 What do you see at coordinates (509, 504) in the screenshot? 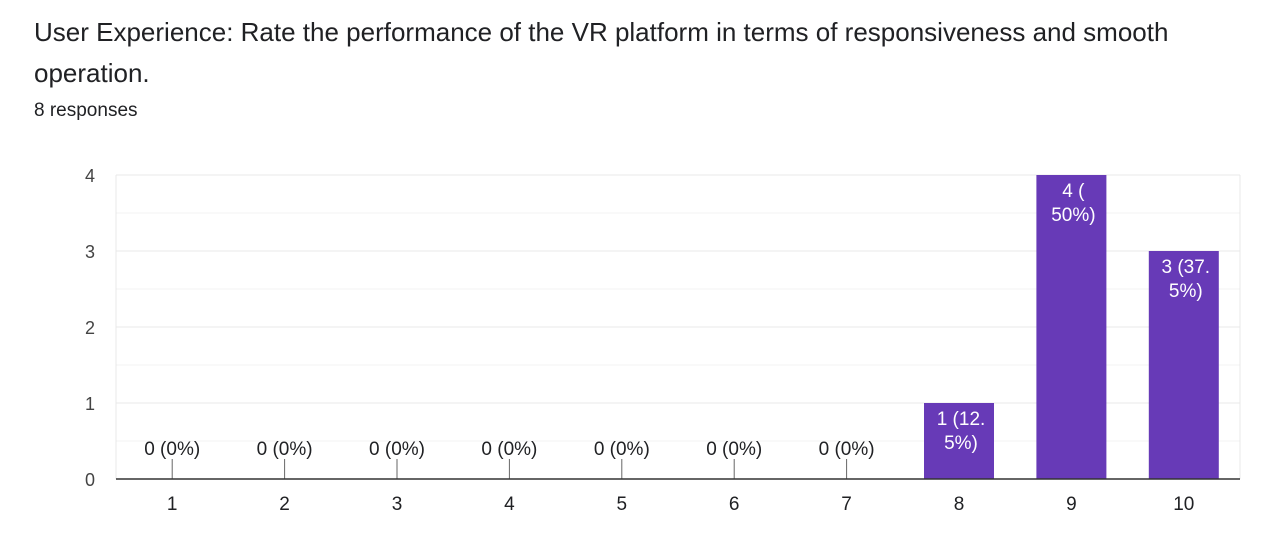
I see `x-tick-label: 4` at bounding box center [509, 504].